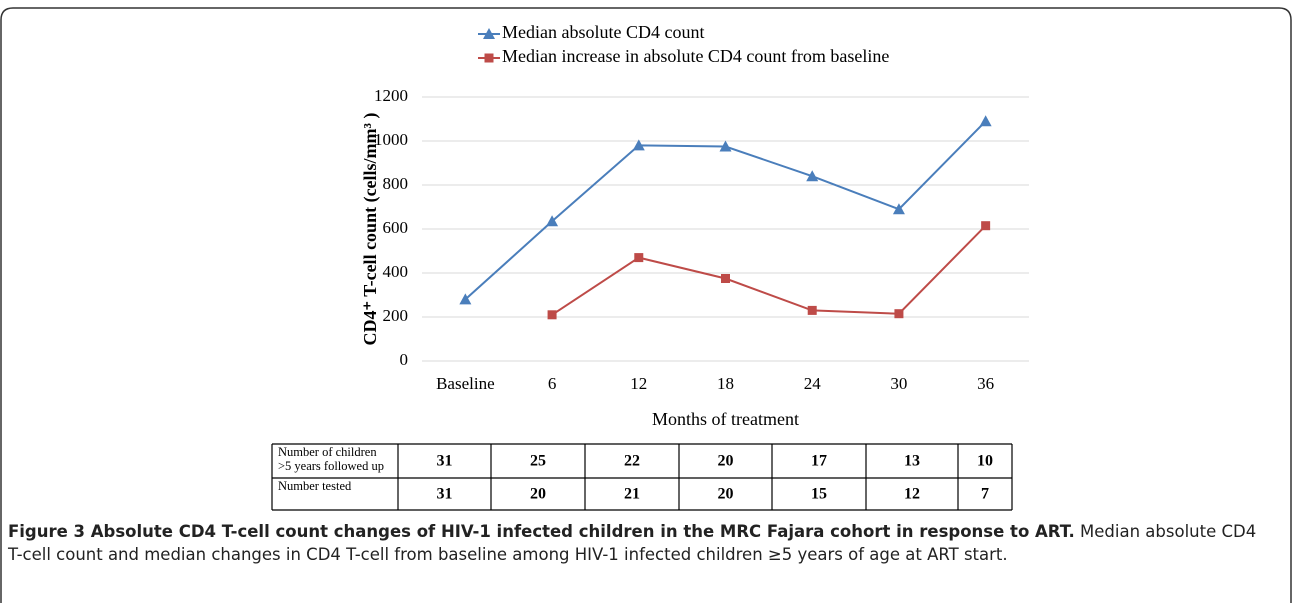  What do you see at coordinates (396, 227) in the screenshot?
I see `y-tick-label: 600` at bounding box center [396, 227].